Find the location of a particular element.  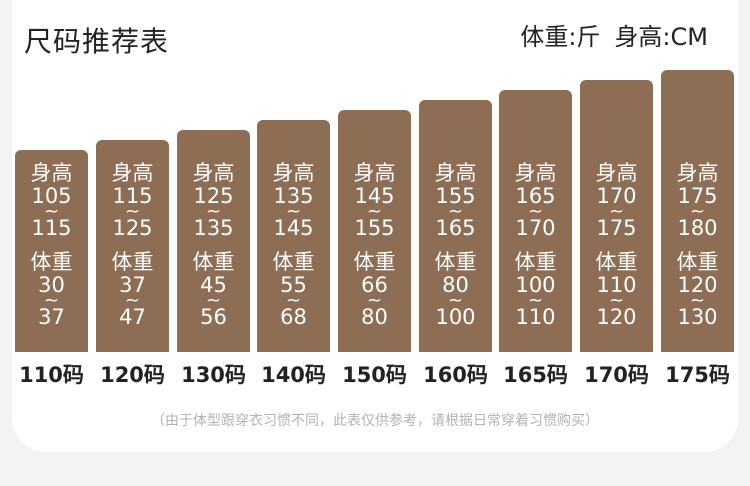

weight-min: 120 is located at coordinates (697, 285).